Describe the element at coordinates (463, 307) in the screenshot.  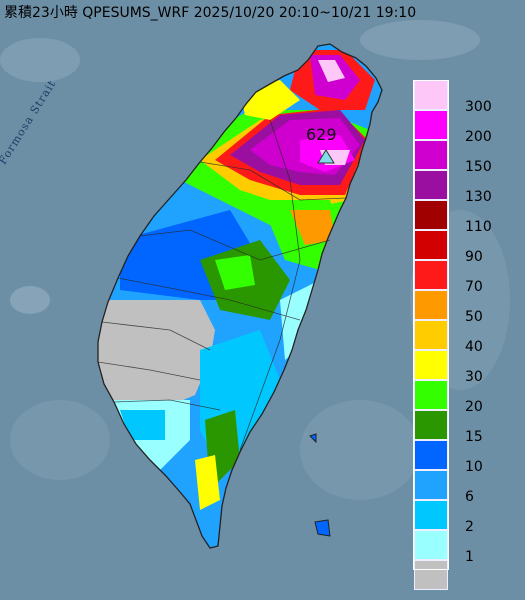
I see `legend-row: 50` at that location.